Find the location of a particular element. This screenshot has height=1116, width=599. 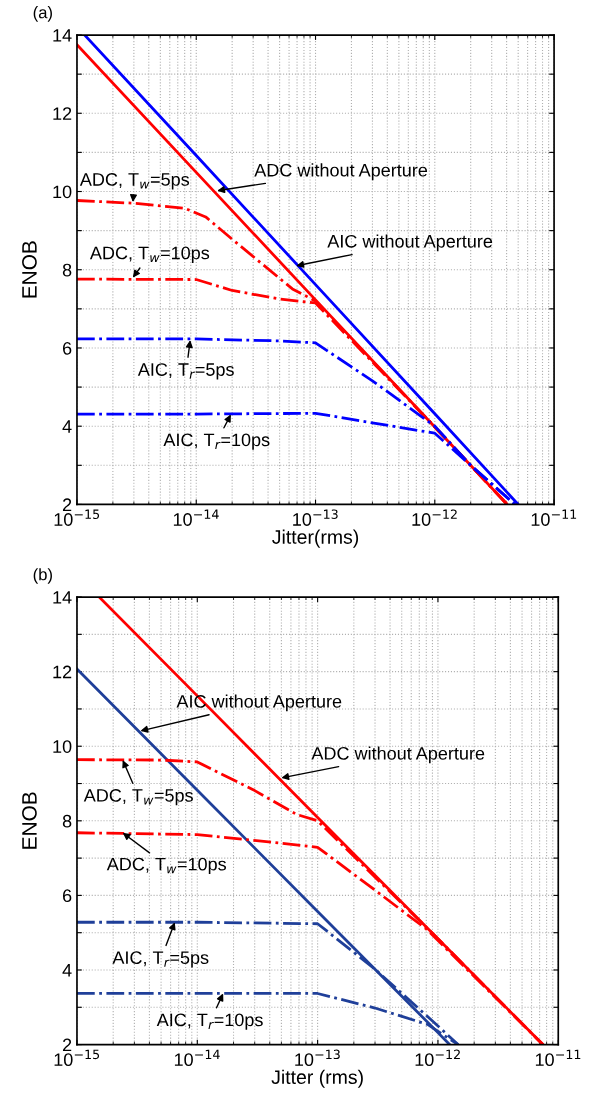

chart-title: (a) is located at coordinates (42, 14).